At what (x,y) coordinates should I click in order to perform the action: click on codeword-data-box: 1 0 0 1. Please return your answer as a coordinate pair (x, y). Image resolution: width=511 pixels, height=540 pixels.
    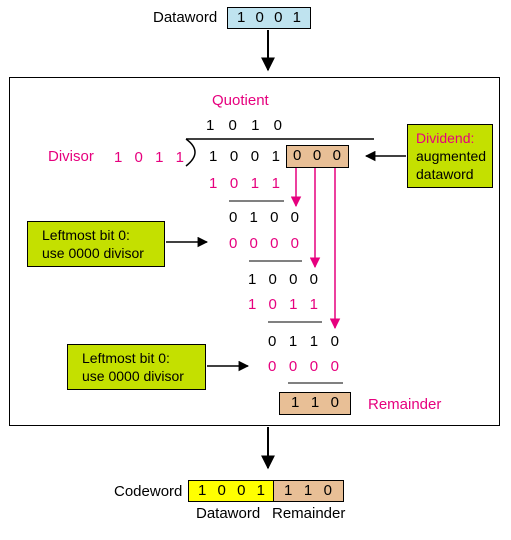
    Looking at the image, I should click on (231, 491).